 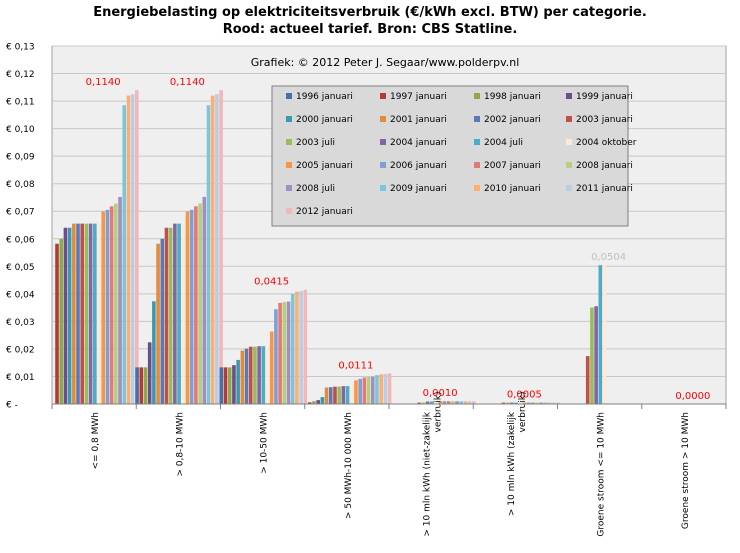 What do you see at coordinates (692, 396) in the screenshot?
I see `value-label: 0,0000` at bounding box center [692, 396].